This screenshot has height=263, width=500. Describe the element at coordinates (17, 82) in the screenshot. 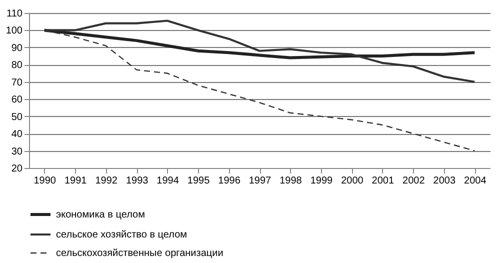

I see `y-tick-label: 70` at that location.